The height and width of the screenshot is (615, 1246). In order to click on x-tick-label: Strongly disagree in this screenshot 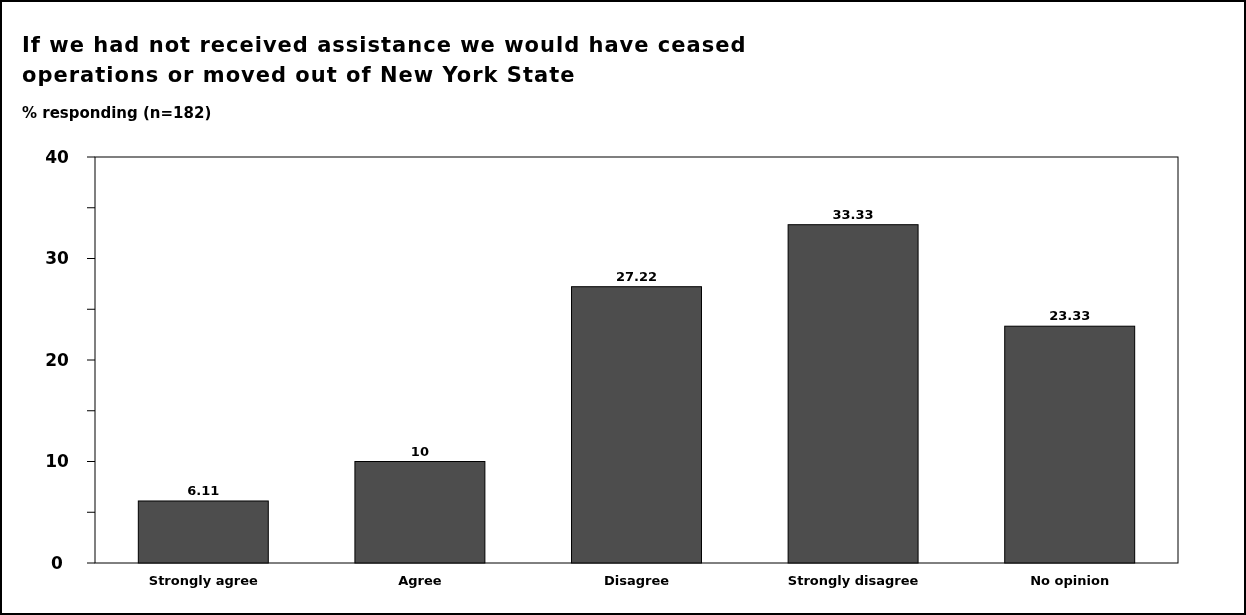, I will do `click(853, 580)`.